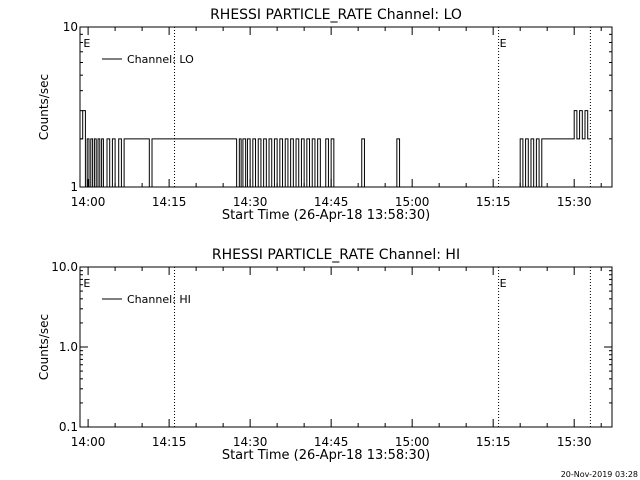 Image resolution: width=640 pixels, height=480 pixels. What do you see at coordinates (70, 27) in the screenshot?
I see `y-tick-label: 10` at bounding box center [70, 27].